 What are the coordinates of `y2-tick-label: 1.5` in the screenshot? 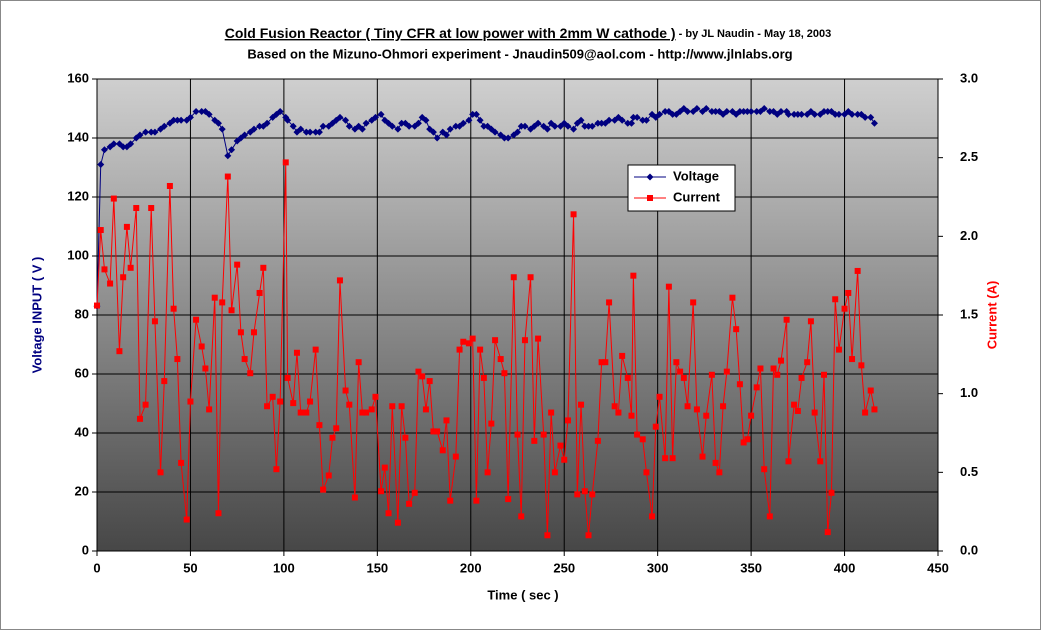 It's located at (969, 313).